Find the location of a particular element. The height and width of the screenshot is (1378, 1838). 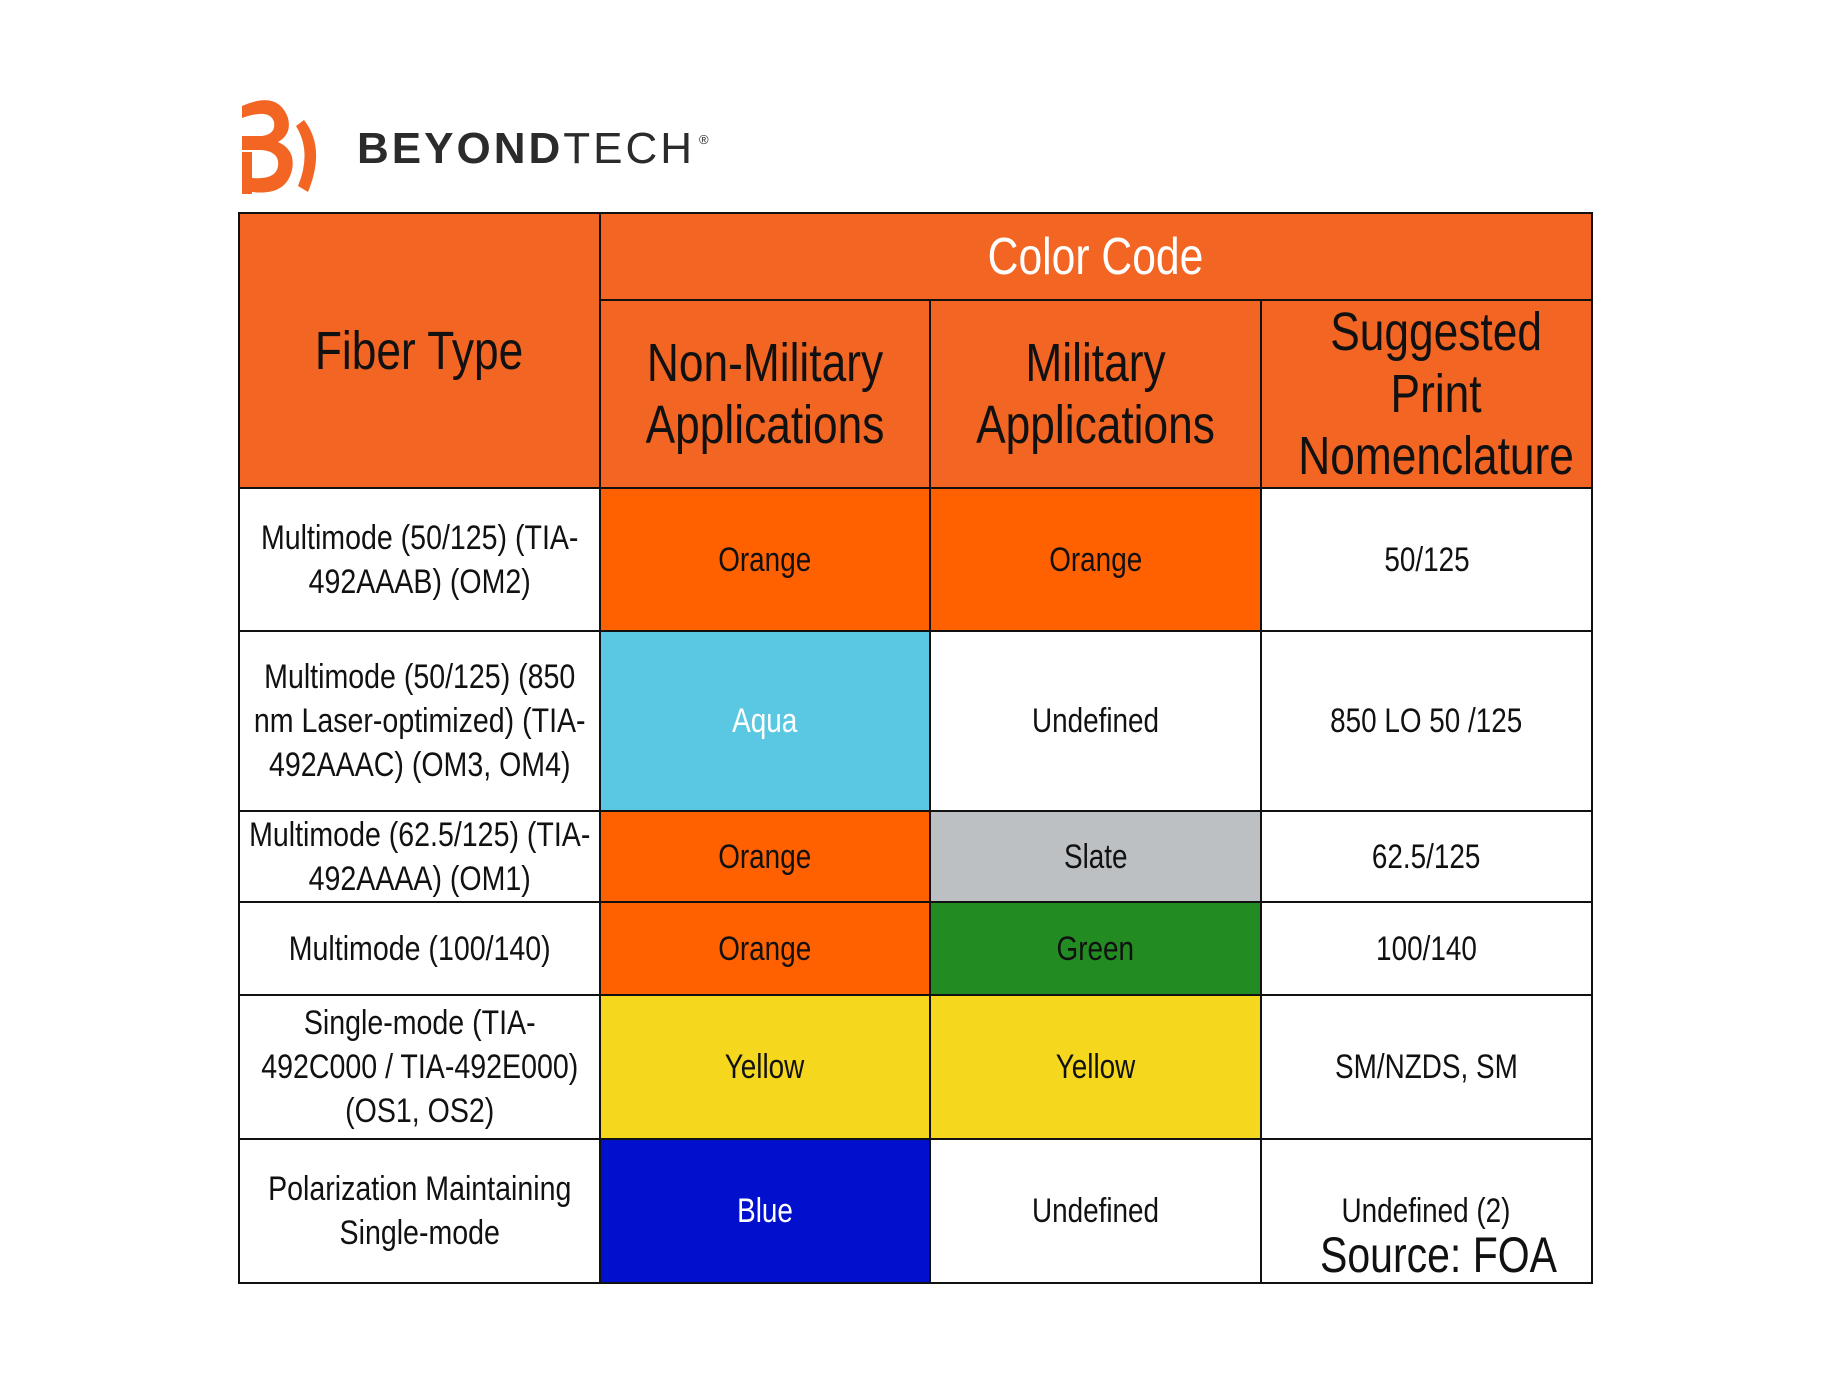

header-non-military: Non-Military Applications is located at coordinates (765, 394).